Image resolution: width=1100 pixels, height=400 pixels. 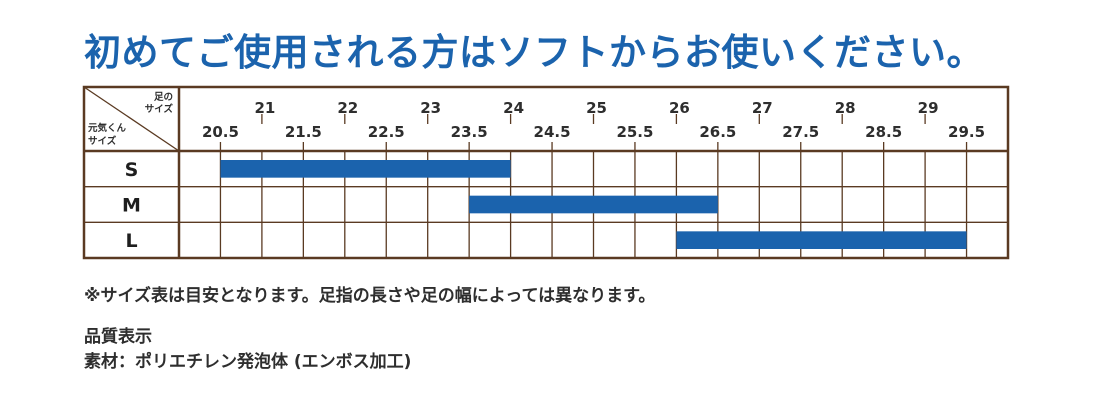 I want to click on tick-label-half: 20.5, so click(x=220, y=132).